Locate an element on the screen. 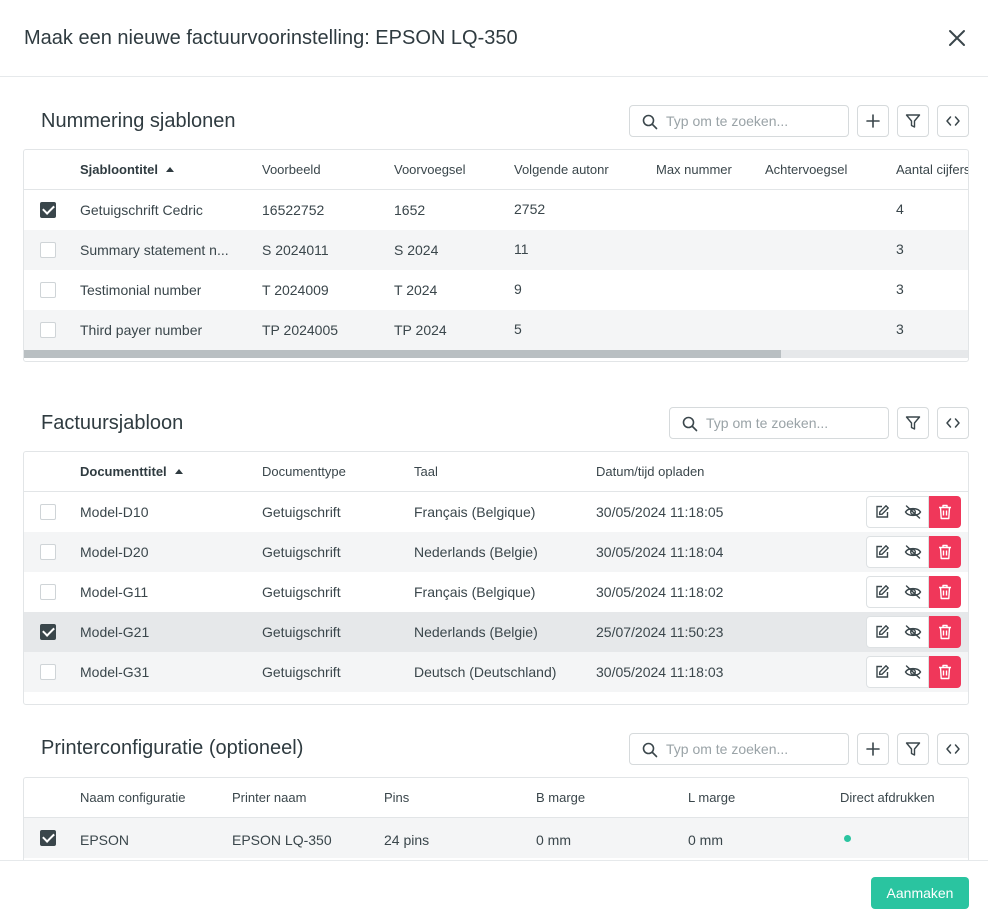  invoice-code-button is located at coordinates (953, 423).